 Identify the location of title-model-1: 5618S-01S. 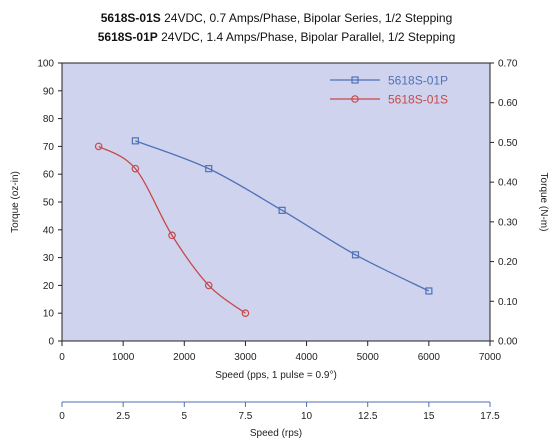
(130, 18).